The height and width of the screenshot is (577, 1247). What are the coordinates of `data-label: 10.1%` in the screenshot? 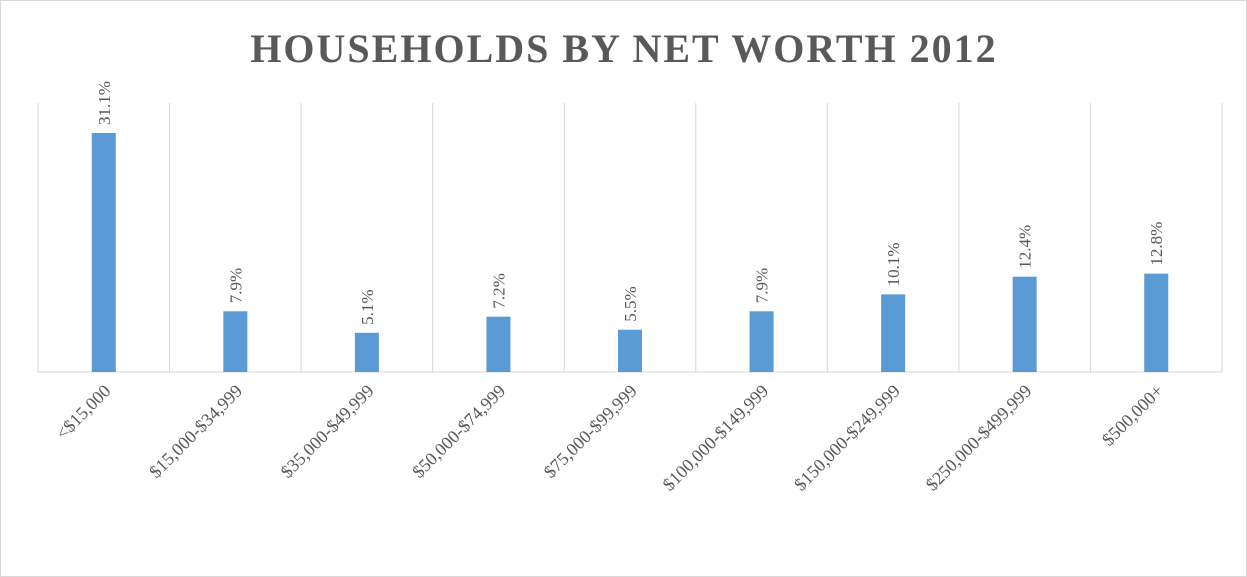 It's located at (893, 264).